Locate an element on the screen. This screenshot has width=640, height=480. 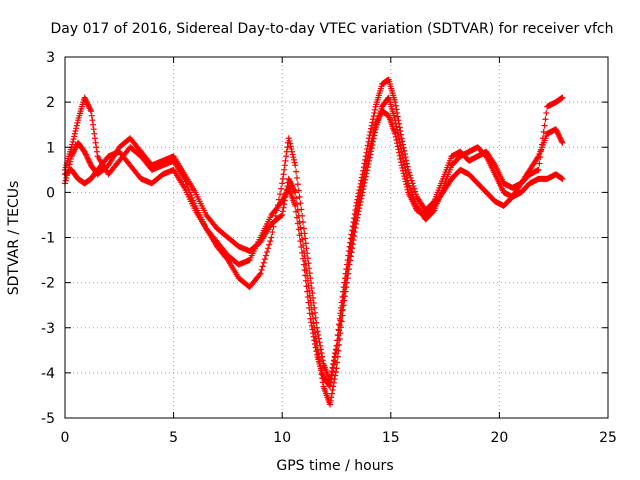
x-tick-label: 20 is located at coordinates (499, 438).